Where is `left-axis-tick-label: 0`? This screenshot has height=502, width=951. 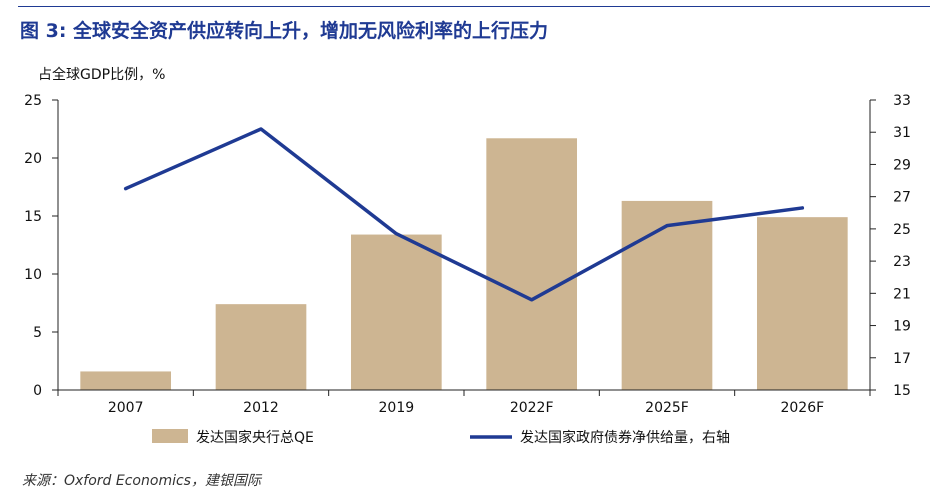 left-axis-tick-label: 0 is located at coordinates (37, 391).